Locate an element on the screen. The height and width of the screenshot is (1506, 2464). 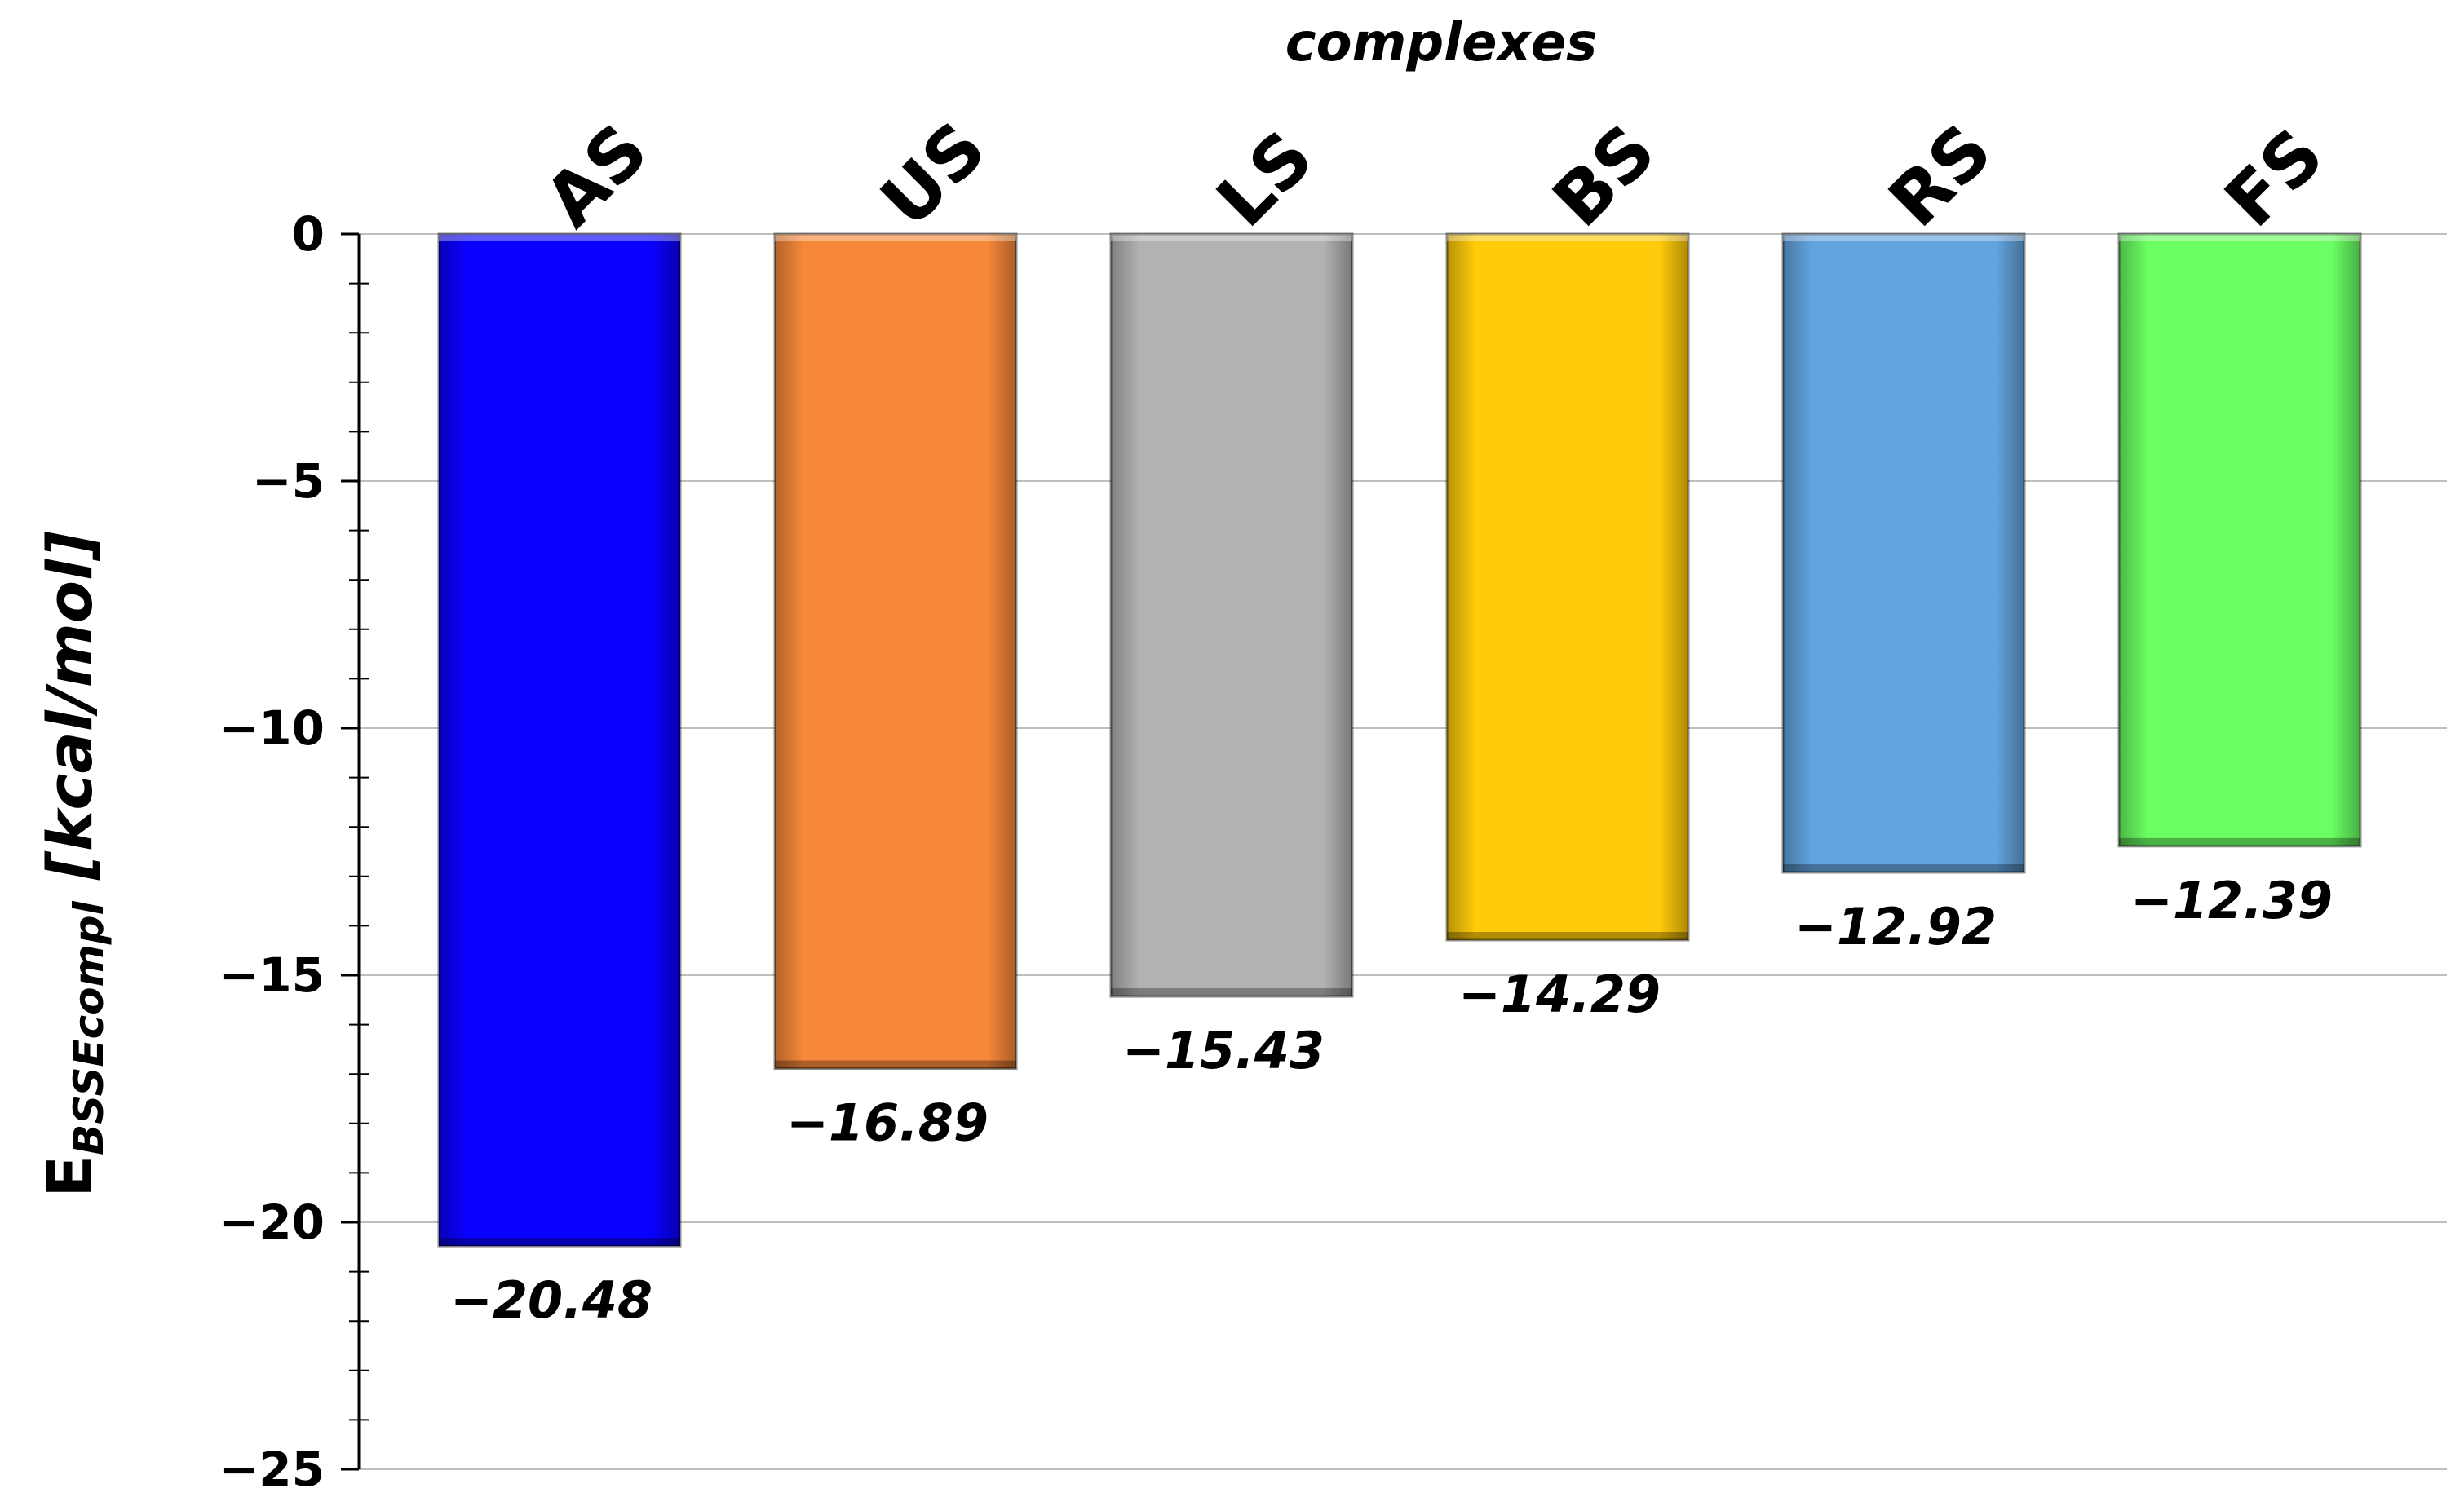
y-axis-title: EBSSEcompl [kcal/mol] is located at coordinates (73, 864).